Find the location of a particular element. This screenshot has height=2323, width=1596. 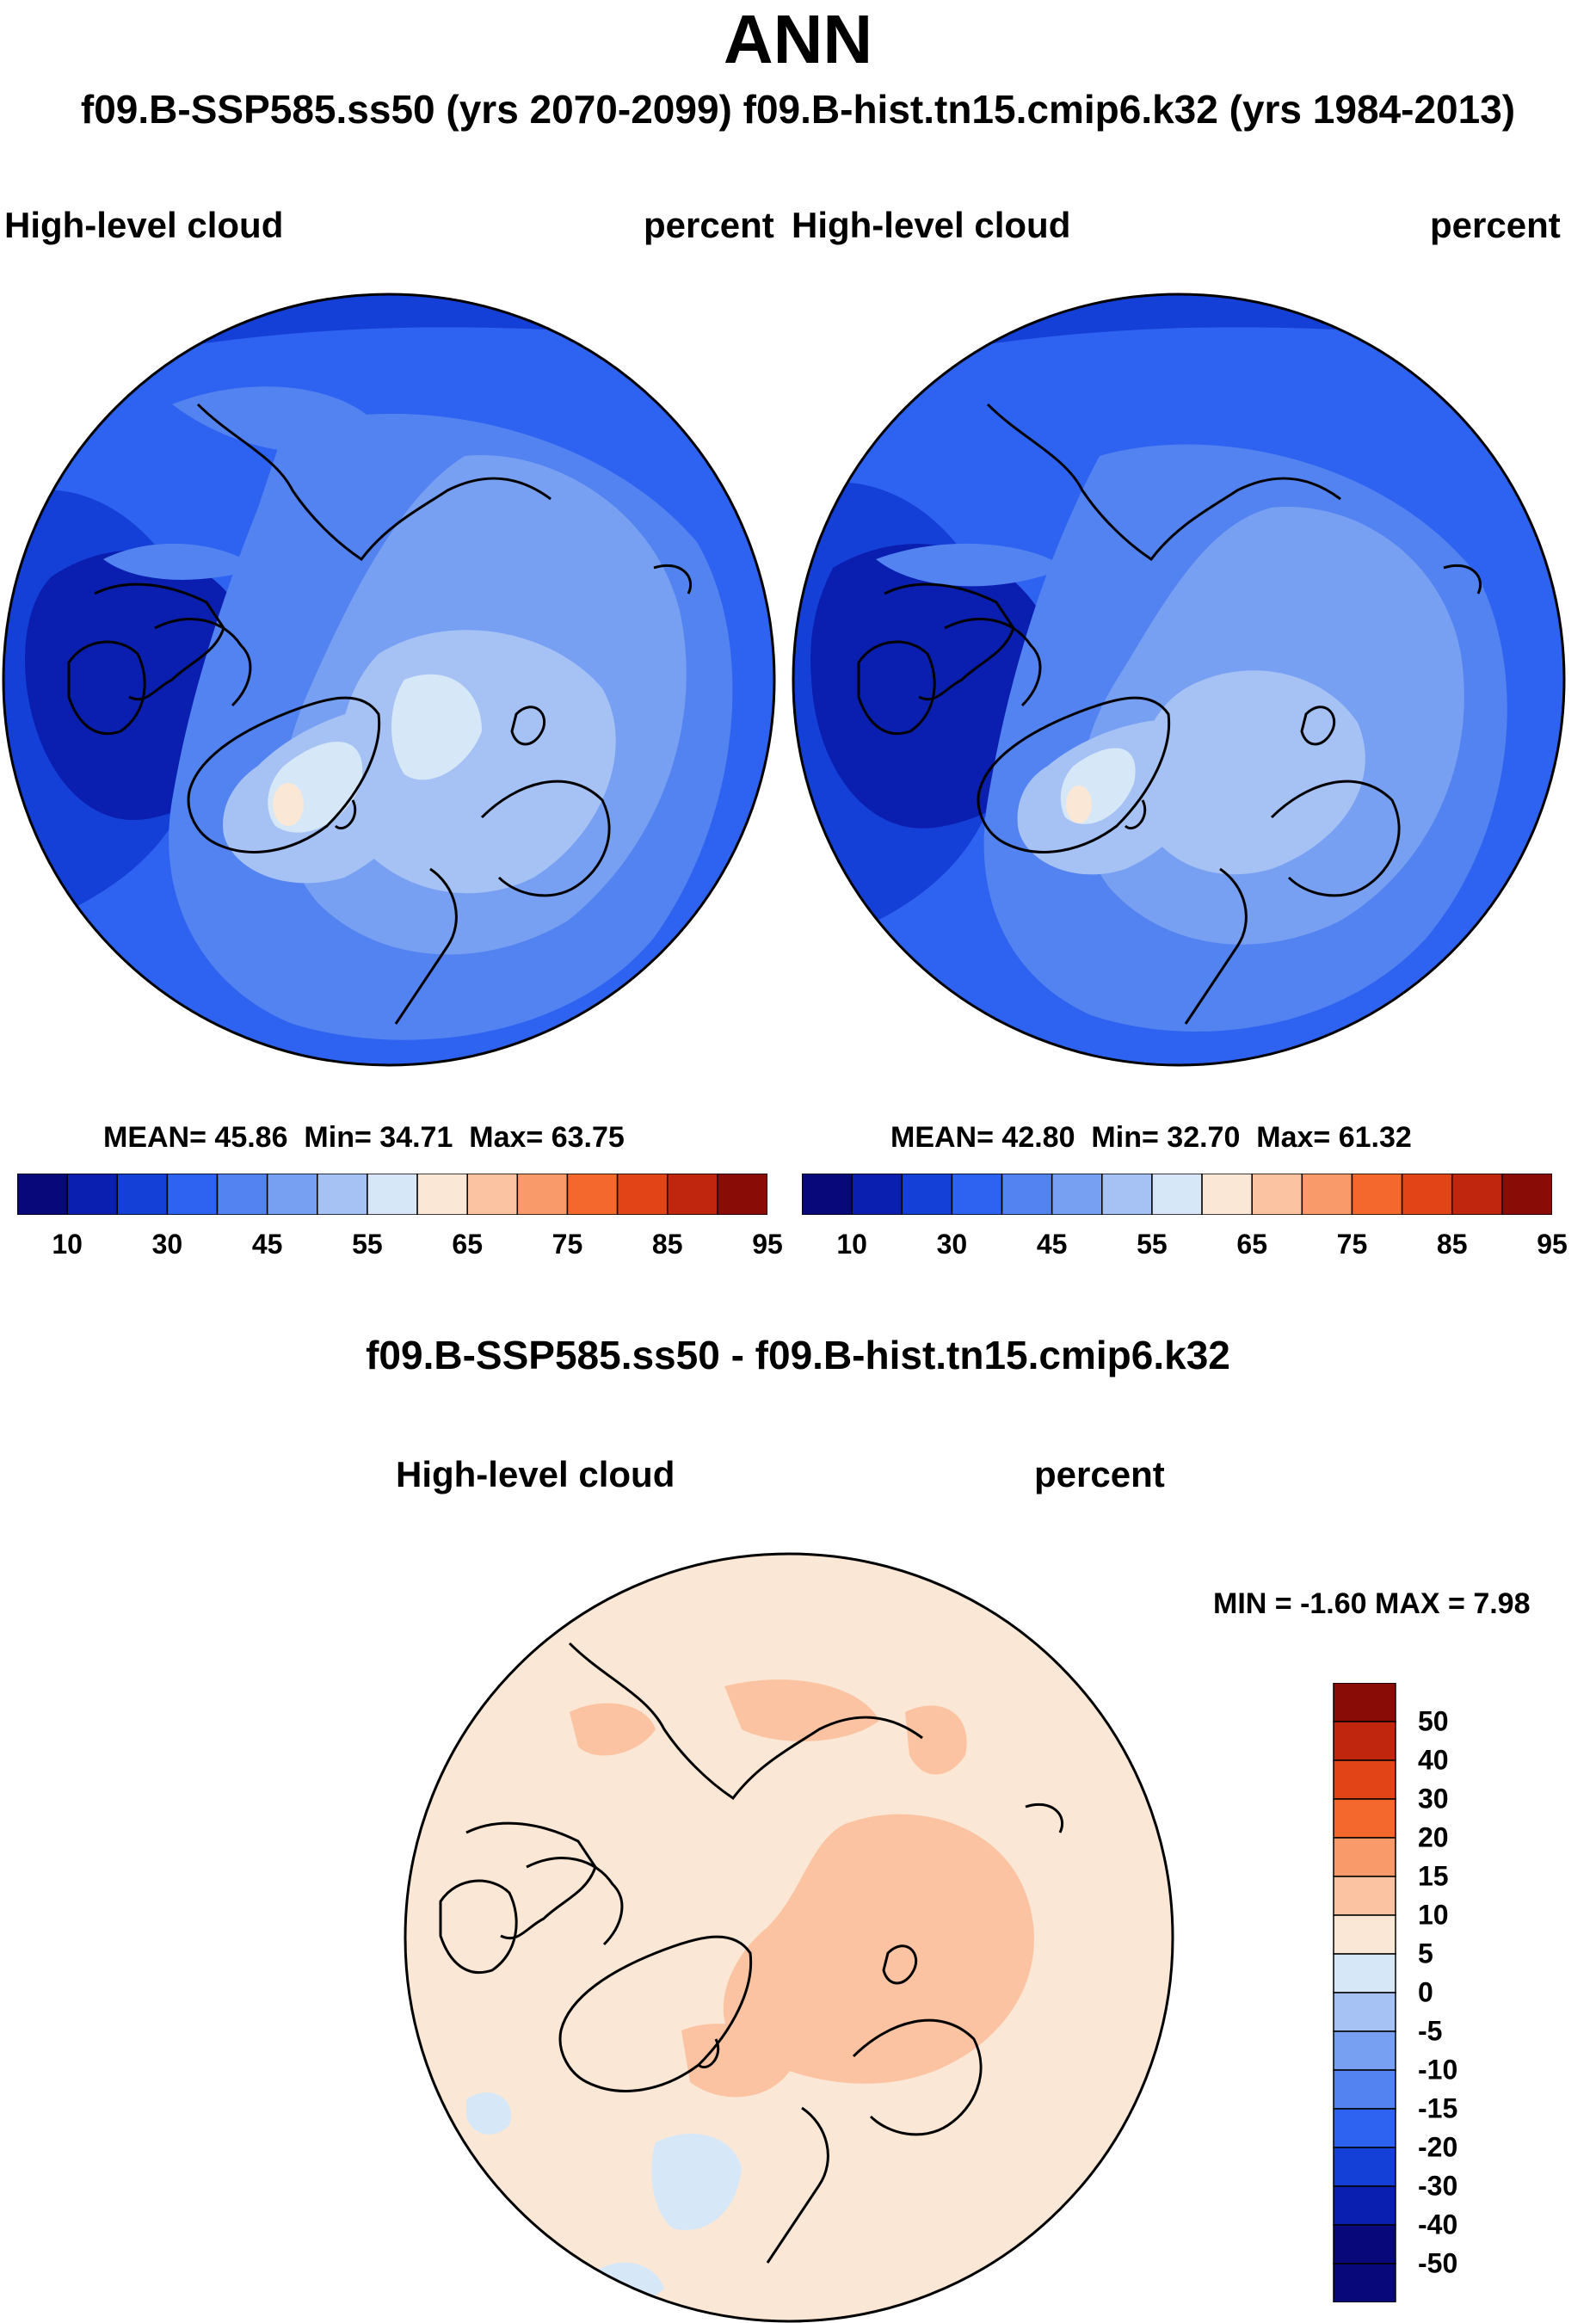

panel1-units-label: percent is located at coordinates (709, 225).